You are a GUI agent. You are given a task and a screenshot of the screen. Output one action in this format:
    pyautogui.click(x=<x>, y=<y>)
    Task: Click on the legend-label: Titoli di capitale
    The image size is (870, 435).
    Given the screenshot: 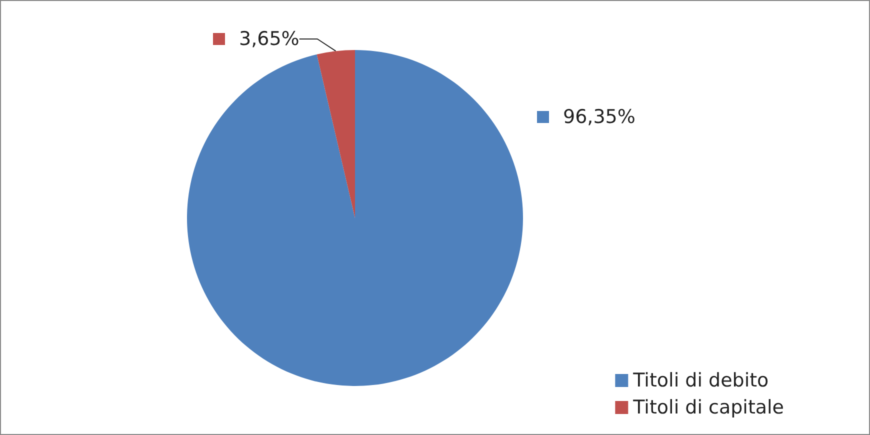 What is the action you would take?
    pyautogui.click(x=708, y=407)
    